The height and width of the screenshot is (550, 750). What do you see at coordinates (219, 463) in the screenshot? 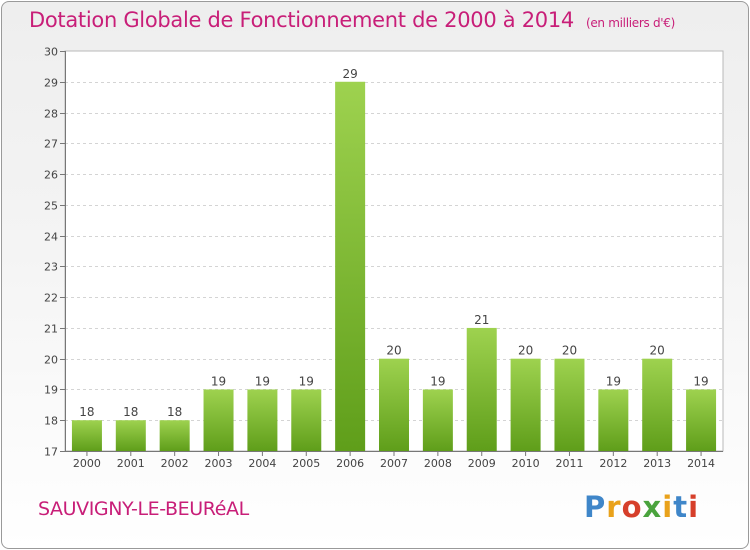
I see `x-tick-label: 2003` at bounding box center [219, 463].